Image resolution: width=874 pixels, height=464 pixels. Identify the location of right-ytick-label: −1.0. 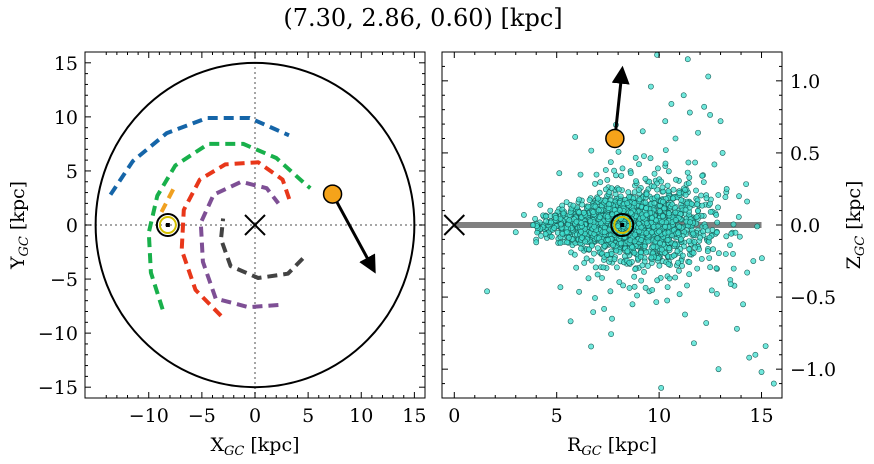
(813, 370).